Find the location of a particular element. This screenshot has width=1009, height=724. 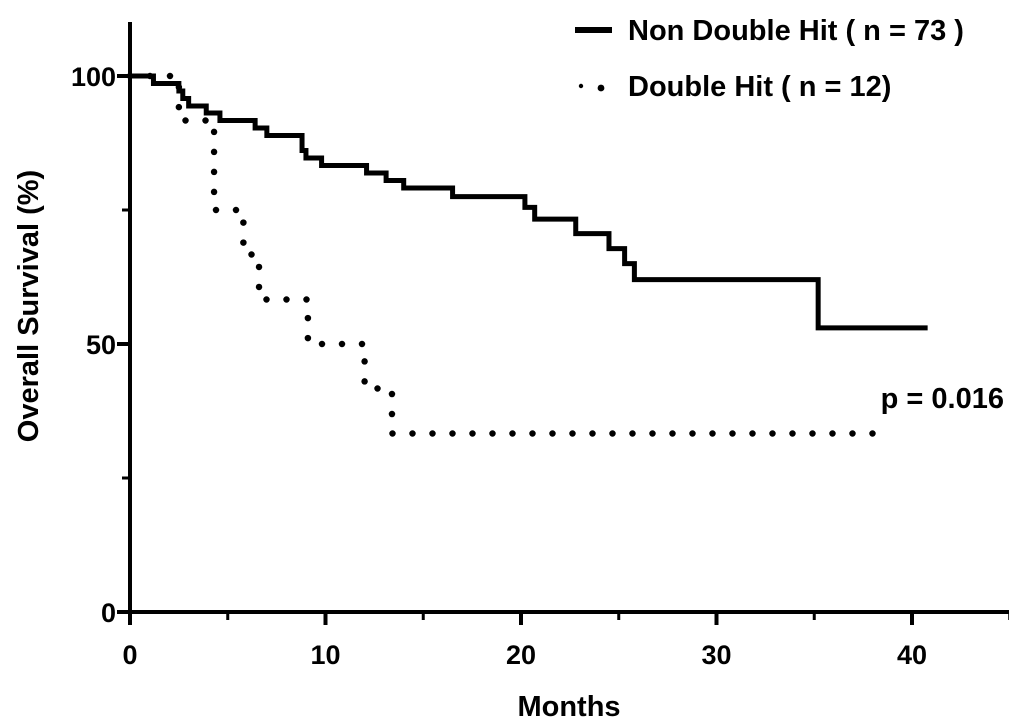

x-tick-label: 40 is located at coordinates (912, 655).